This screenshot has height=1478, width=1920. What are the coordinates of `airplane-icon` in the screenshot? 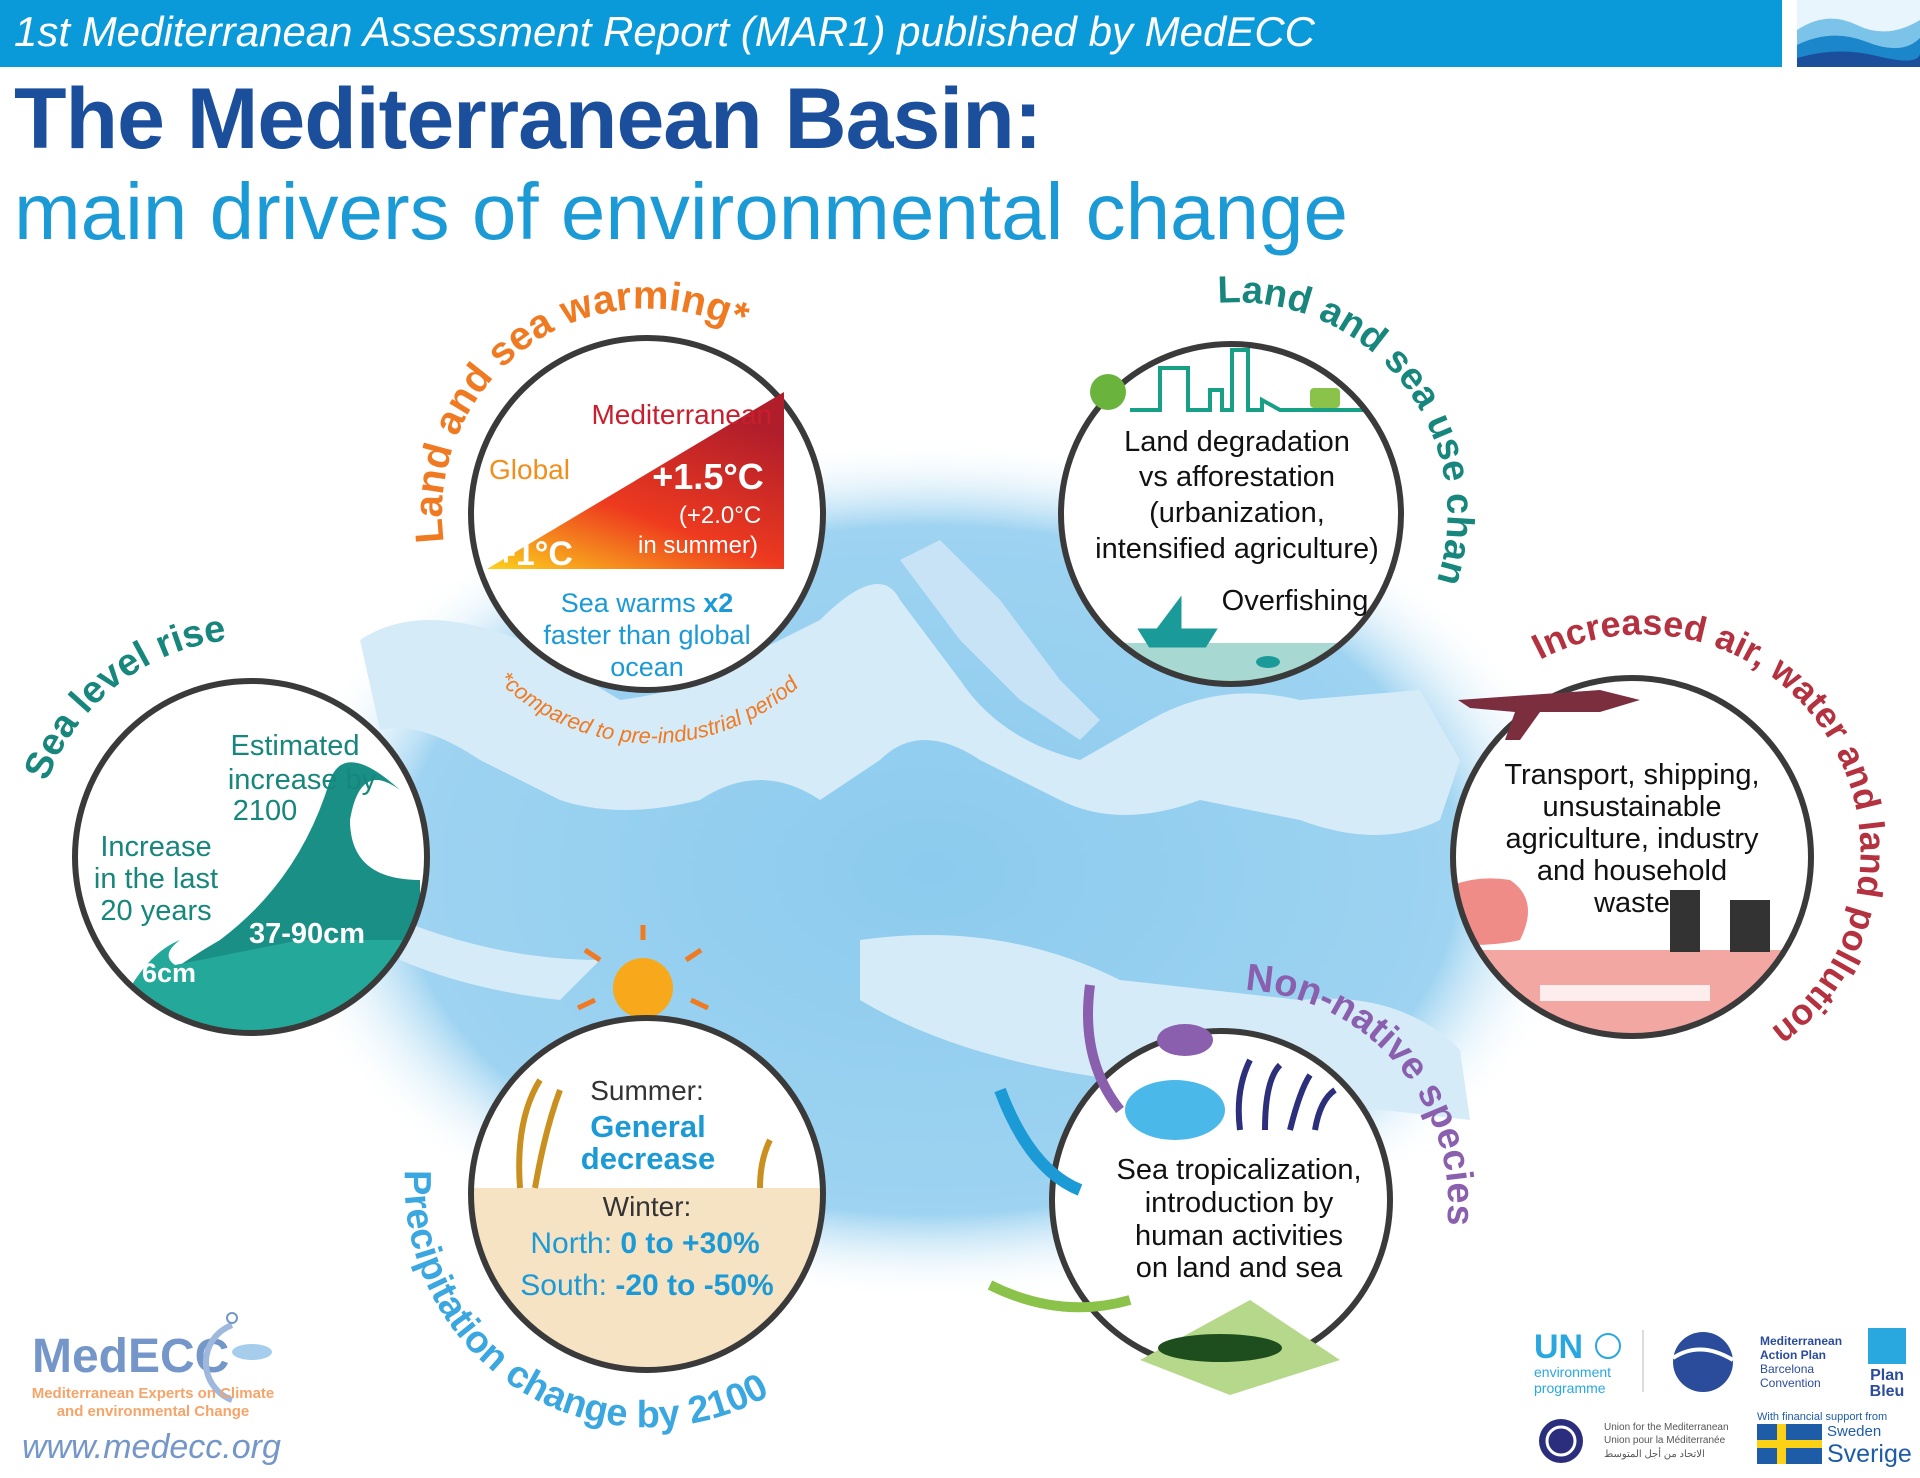 It's located at (1549, 715).